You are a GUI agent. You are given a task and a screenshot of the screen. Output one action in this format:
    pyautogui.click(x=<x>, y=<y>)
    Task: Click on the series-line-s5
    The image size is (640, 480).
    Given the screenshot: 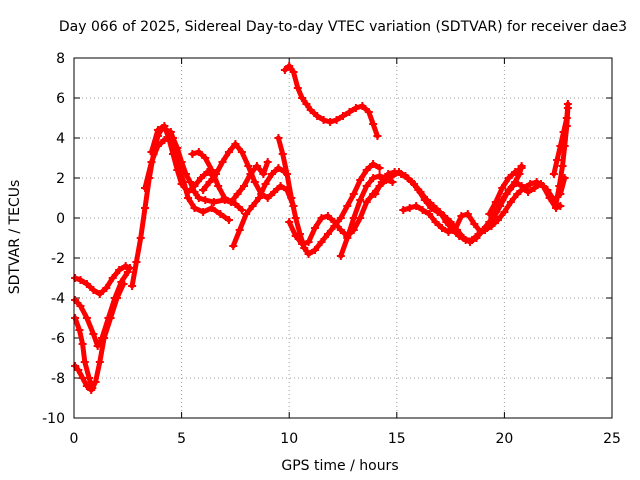 What is the action you would take?
    pyautogui.click(x=187, y=207)
    